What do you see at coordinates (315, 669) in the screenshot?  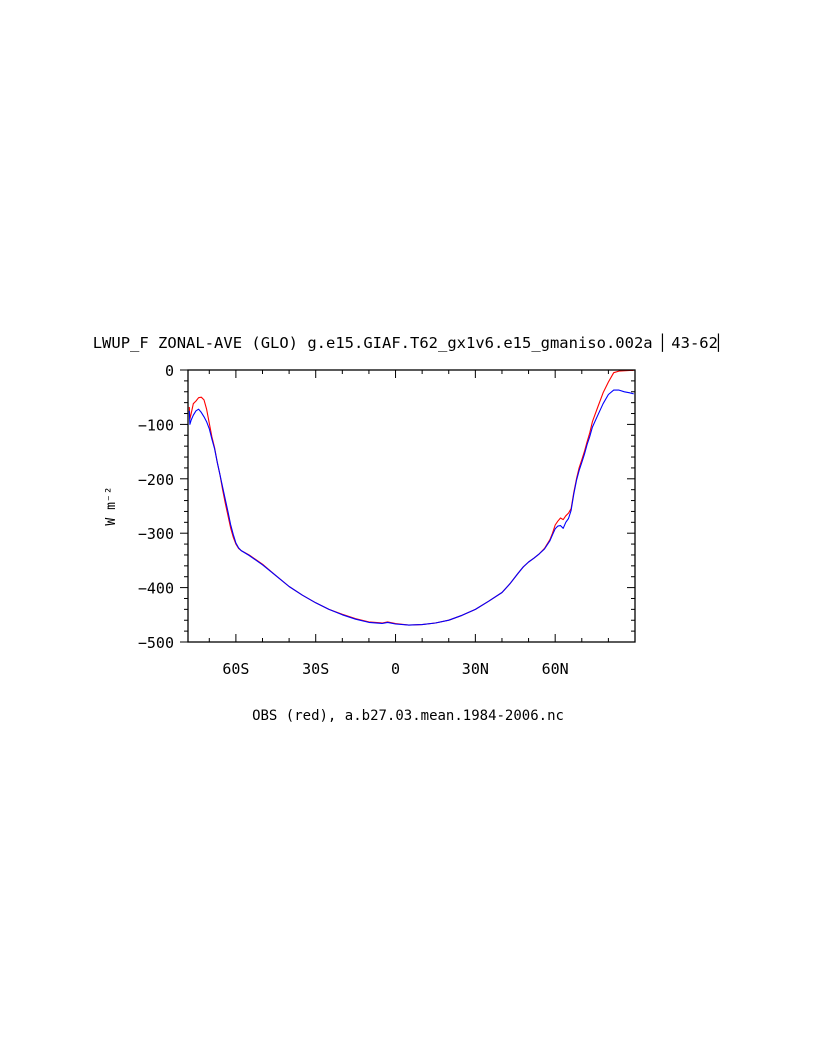 I see `x-tick-label: 30S` at bounding box center [315, 669].